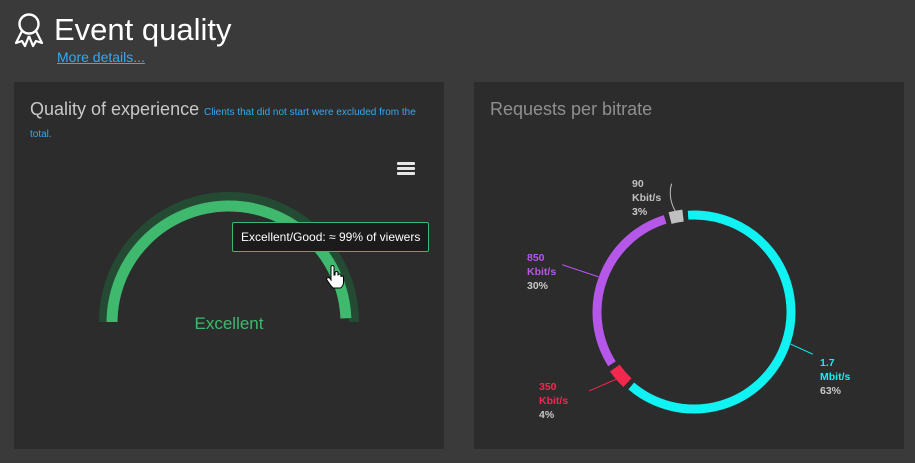 This screenshot has height=463, width=915. What do you see at coordinates (335, 277) in the screenshot?
I see `hand-cursor-icon` at bounding box center [335, 277].